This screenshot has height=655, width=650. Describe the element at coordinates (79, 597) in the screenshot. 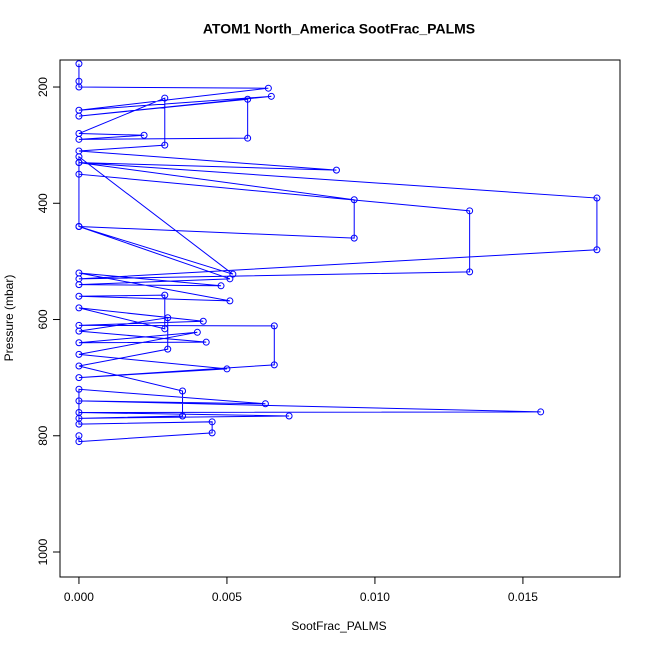

I see `x-tick-label: 0.000` at that location.